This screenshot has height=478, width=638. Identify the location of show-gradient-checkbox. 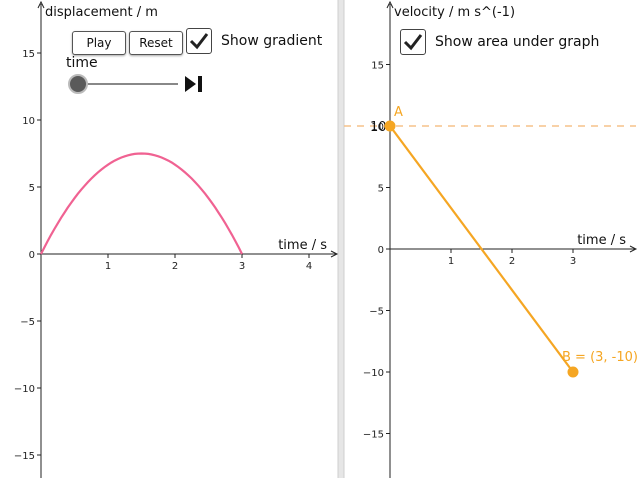
(199, 41).